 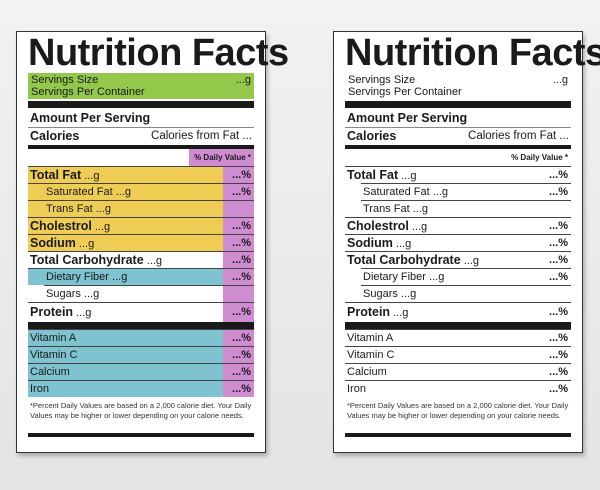 What do you see at coordinates (372, 136) in the screenshot?
I see `calories-label: Calories` at bounding box center [372, 136].